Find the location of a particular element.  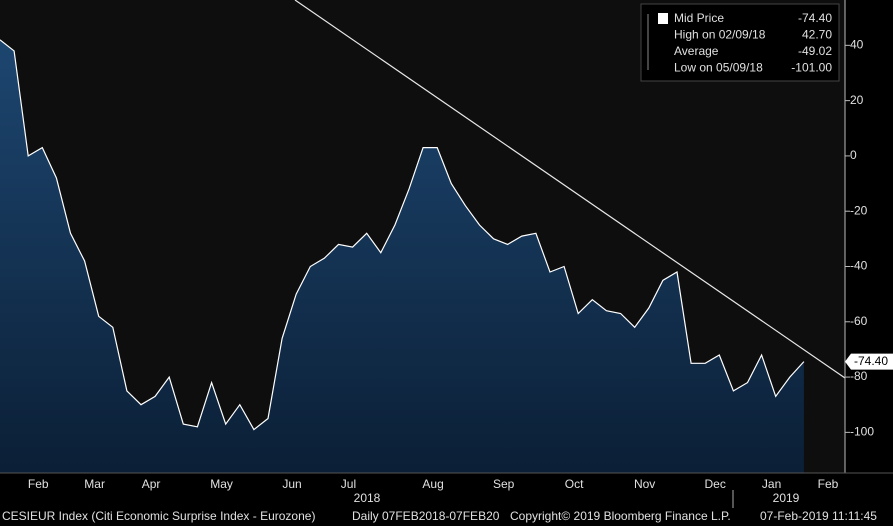

footer-text: 07-Feb-2019 11:11:45 is located at coordinates (818, 516).